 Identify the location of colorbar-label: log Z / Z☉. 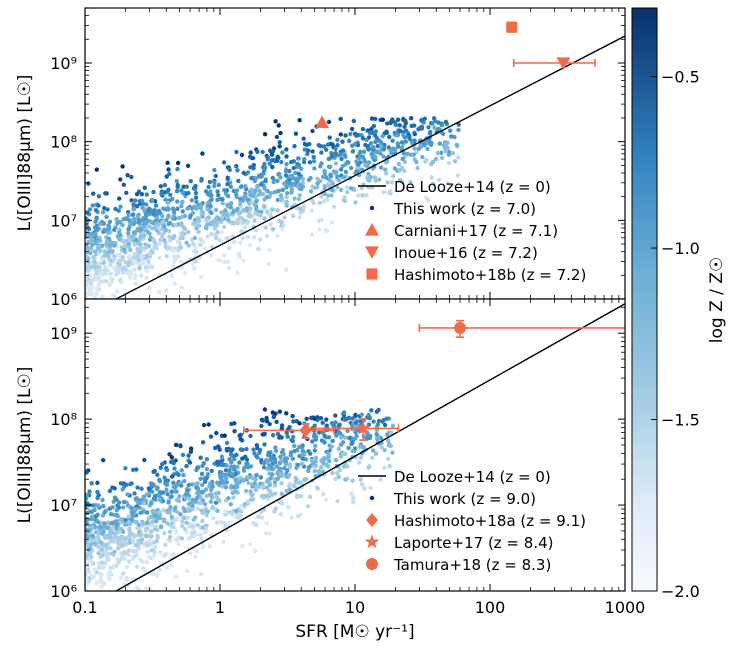
(717, 300).